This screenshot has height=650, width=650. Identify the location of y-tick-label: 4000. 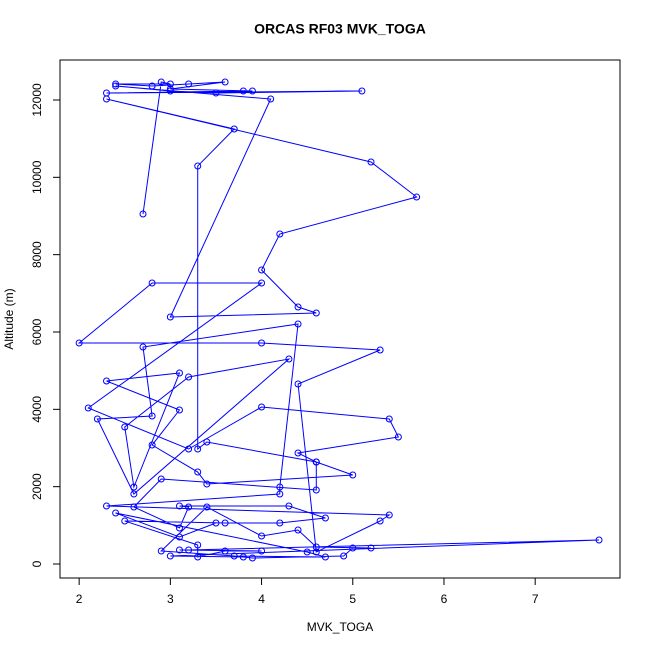
(37, 409).